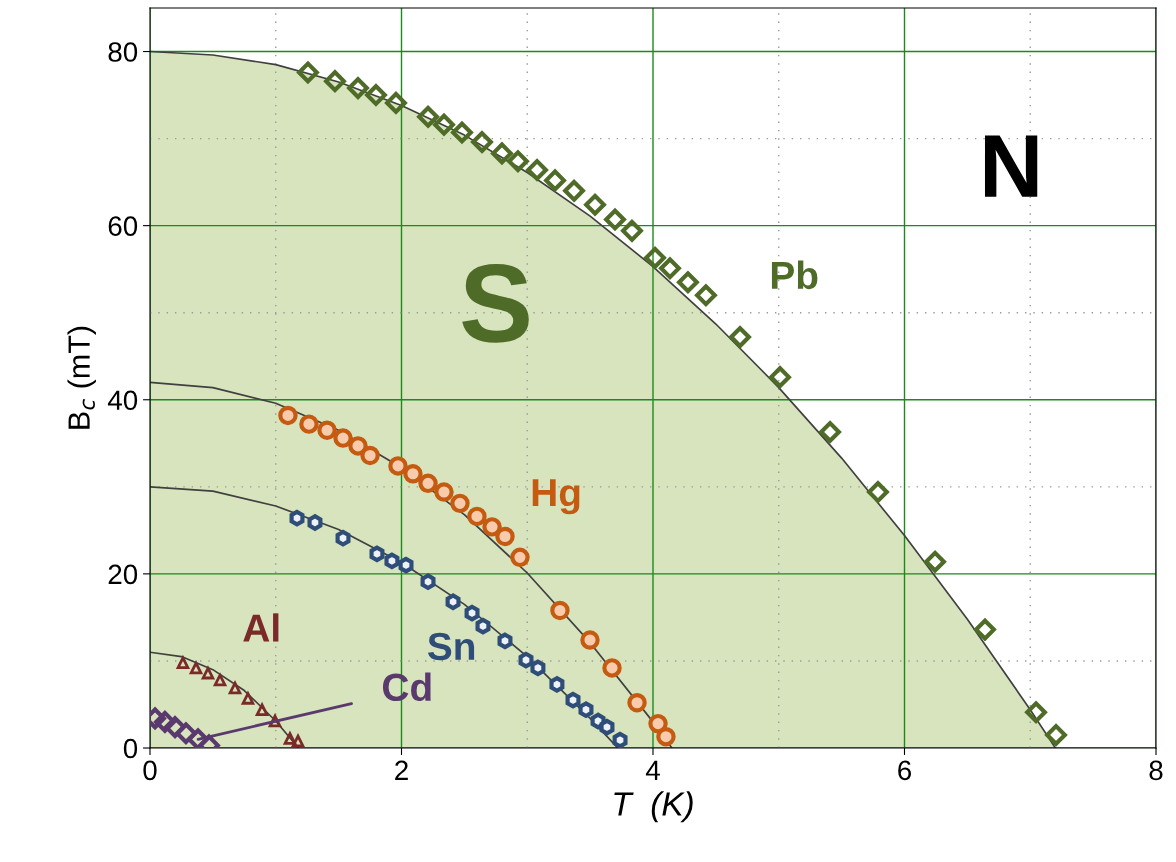  What do you see at coordinates (150, 770) in the screenshot?
I see `x-tick-label: 0` at bounding box center [150, 770].